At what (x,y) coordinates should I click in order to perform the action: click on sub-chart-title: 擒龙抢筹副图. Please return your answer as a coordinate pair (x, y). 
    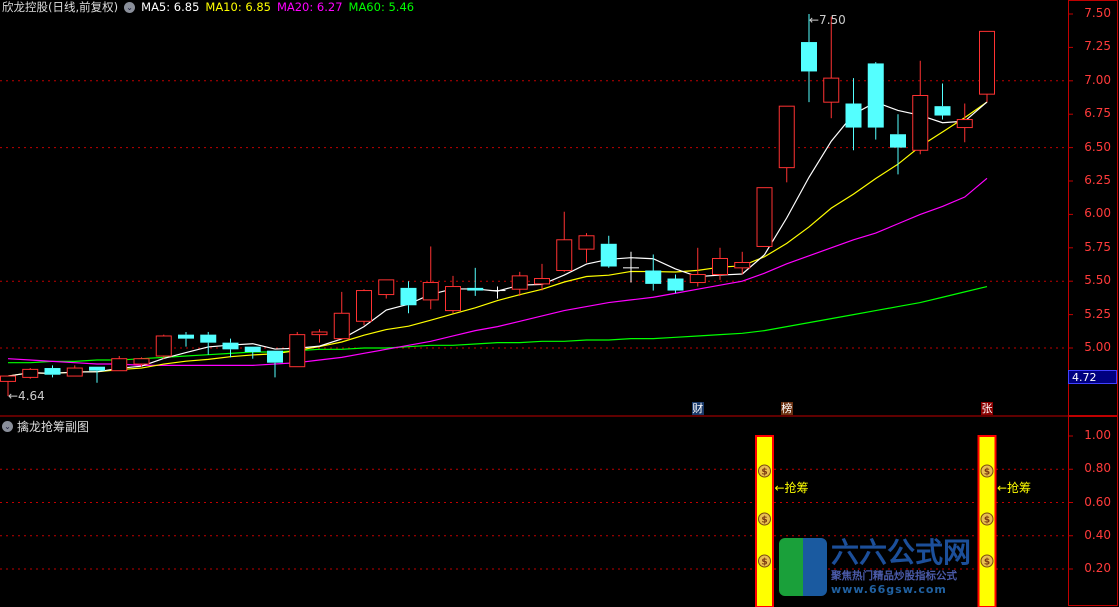
    Looking at the image, I should click on (53, 427).